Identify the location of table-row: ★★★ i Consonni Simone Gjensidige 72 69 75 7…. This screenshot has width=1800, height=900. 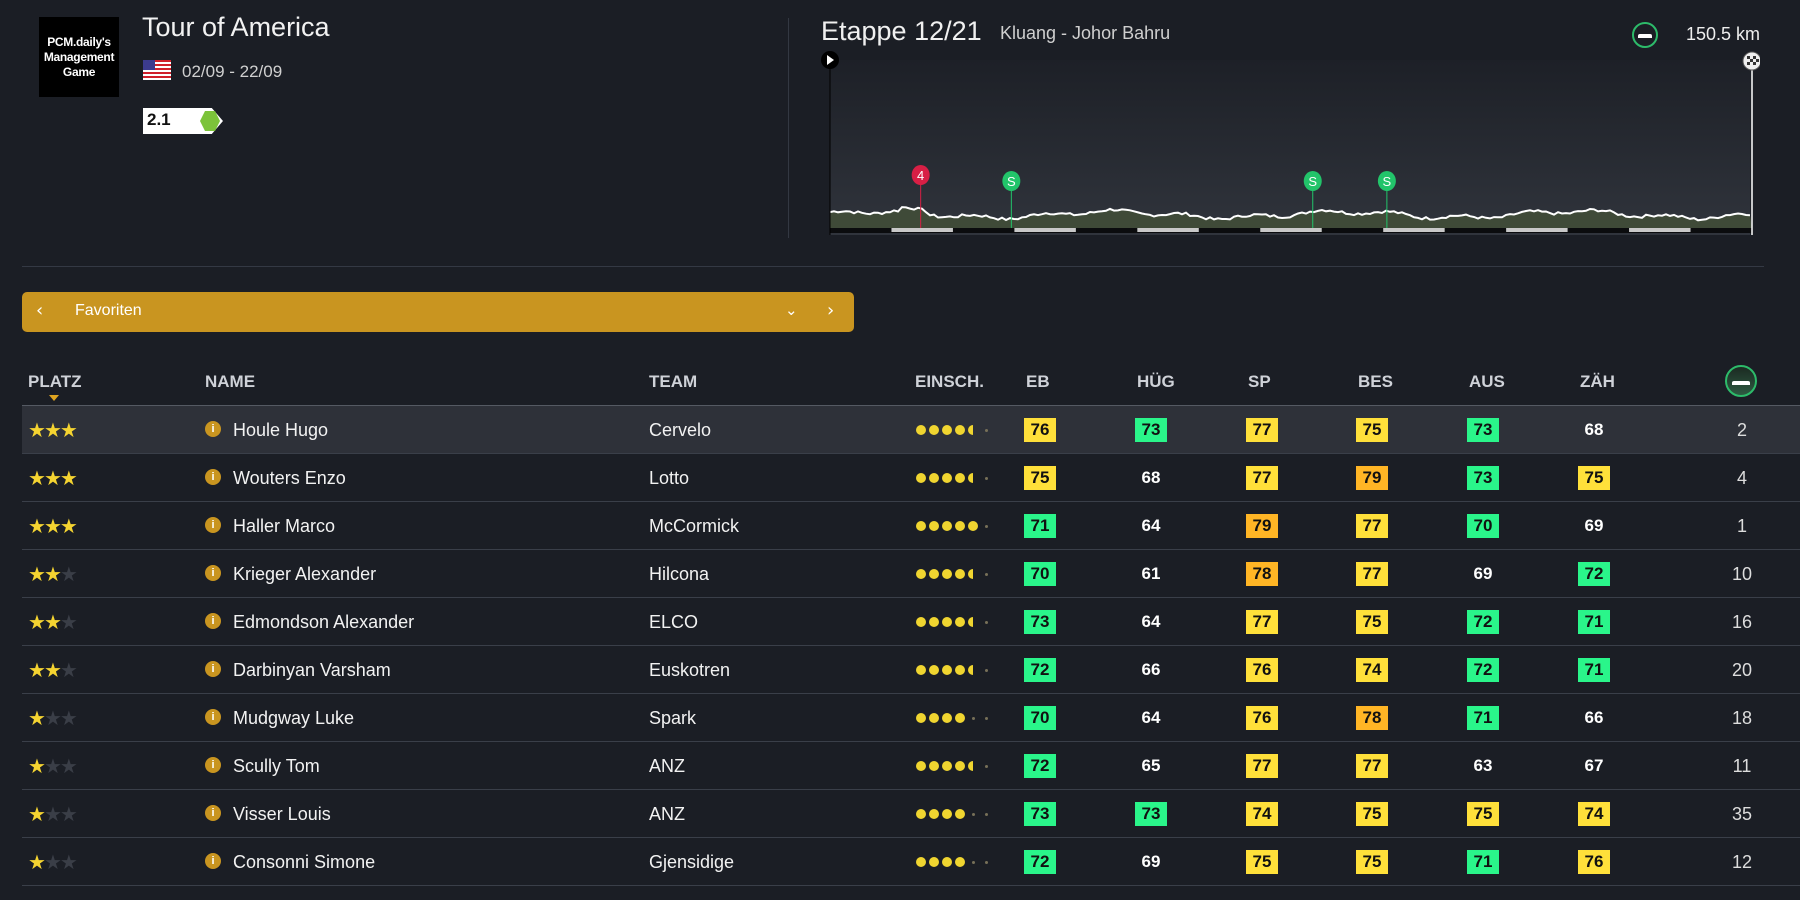
(911, 862).